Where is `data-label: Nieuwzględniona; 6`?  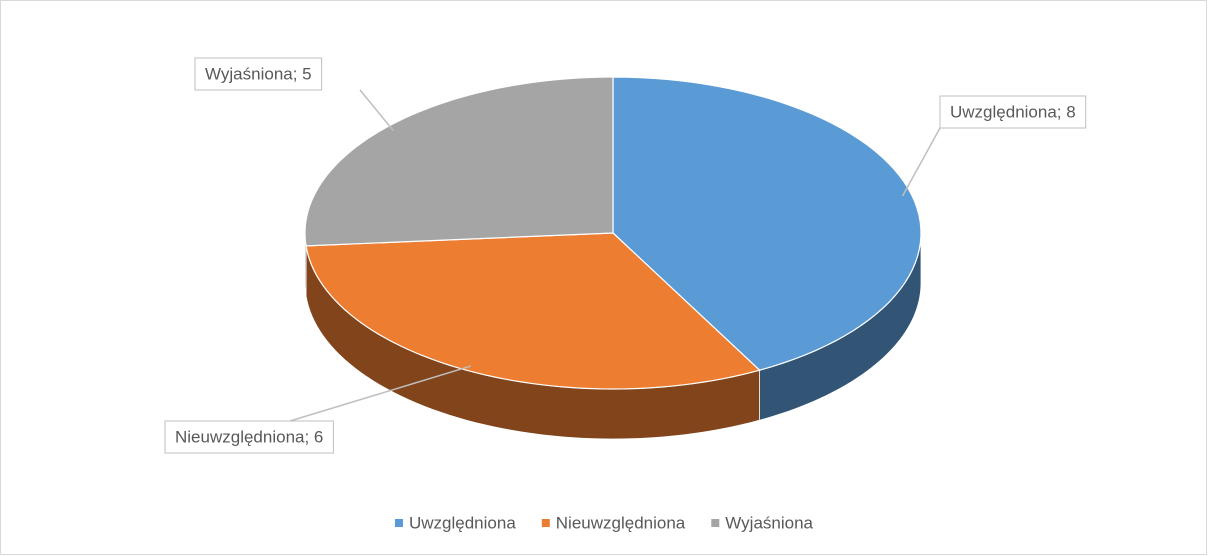 data-label: Nieuwzględniona; 6 is located at coordinates (249, 436).